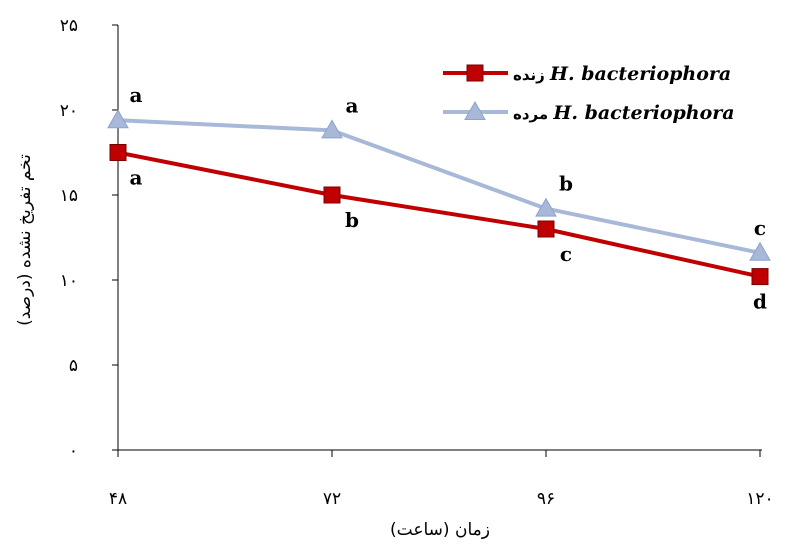  I want to click on y-tick-label: ۲۵, so click(69, 26).